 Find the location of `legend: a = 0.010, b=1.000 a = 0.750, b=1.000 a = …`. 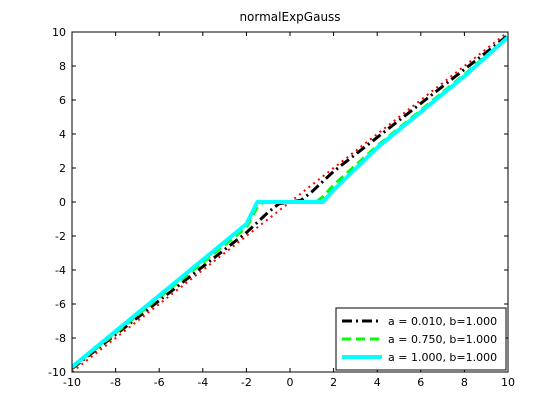

legend: a = 0.010, b=1.000 a = 0.750, b=1.000 a = … is located at coordinates (421, 339).